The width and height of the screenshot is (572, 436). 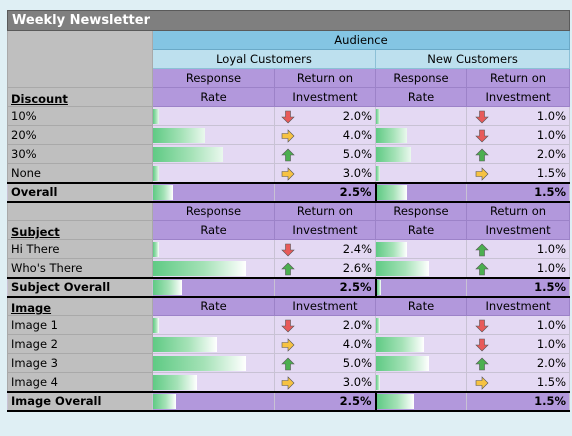 What do you see at coordinates (357, 249) in the screenshot?
I see `roi-loyal-value: 2.4%` at bounding box center [357, 249].